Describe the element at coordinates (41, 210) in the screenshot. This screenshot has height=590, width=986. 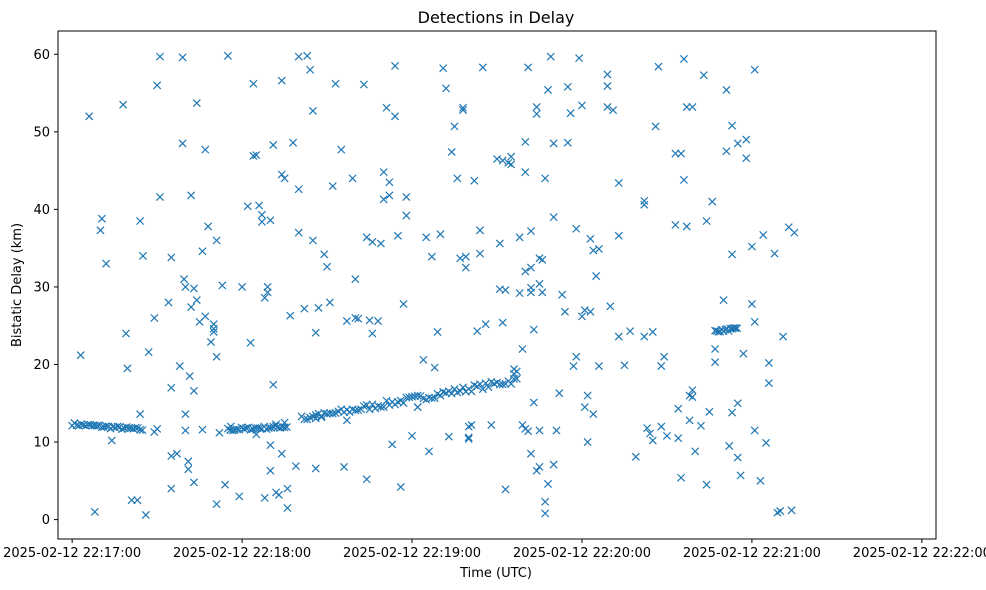
I see `y-tick-label: 40` at that location.